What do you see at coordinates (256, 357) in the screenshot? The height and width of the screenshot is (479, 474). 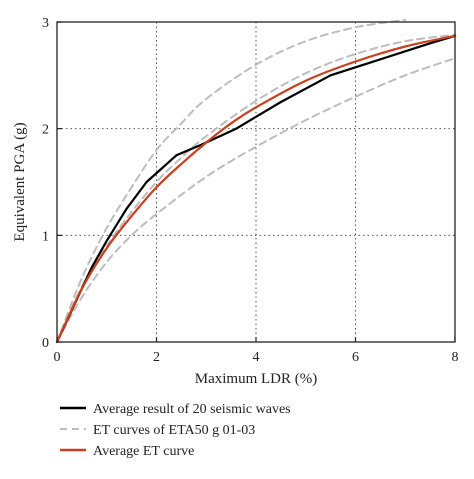 I see `x-tick-label: 4` at bounding box center [256, 357].